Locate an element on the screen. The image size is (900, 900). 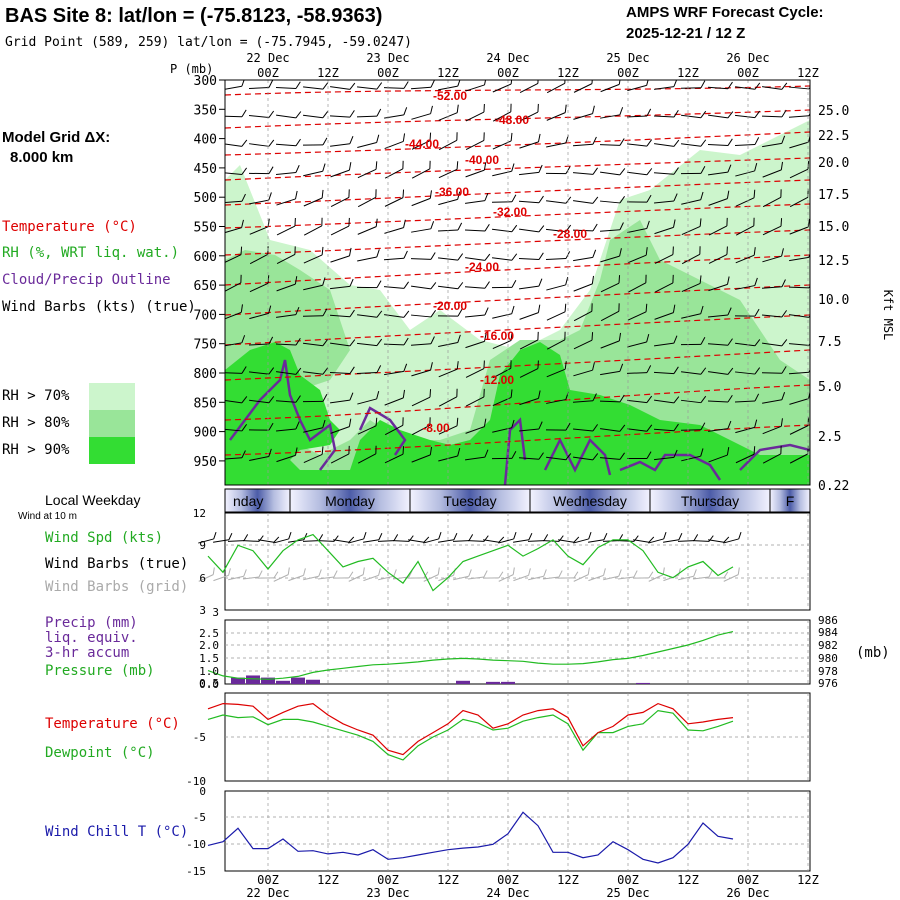
pressure-tick-label: 750 is located at coordinates (205, 345).